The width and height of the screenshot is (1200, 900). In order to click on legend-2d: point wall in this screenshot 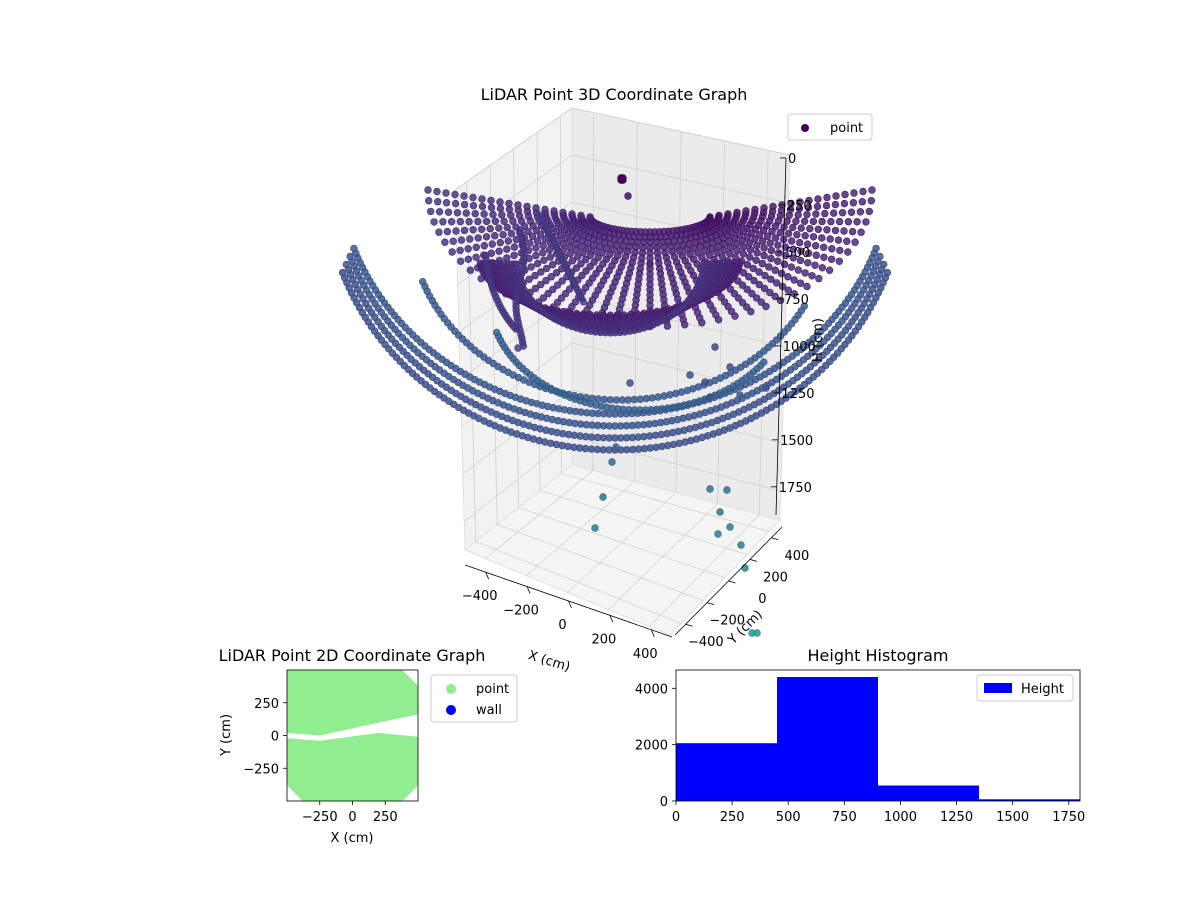, I will do `click(474, 698)`.